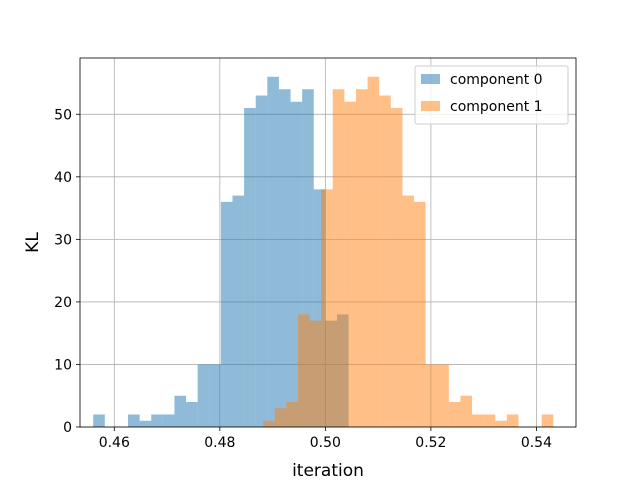 The width and height of the screenshot is (640, 480). I want to click on x-tick-label: 0.54, so click(536, 443).